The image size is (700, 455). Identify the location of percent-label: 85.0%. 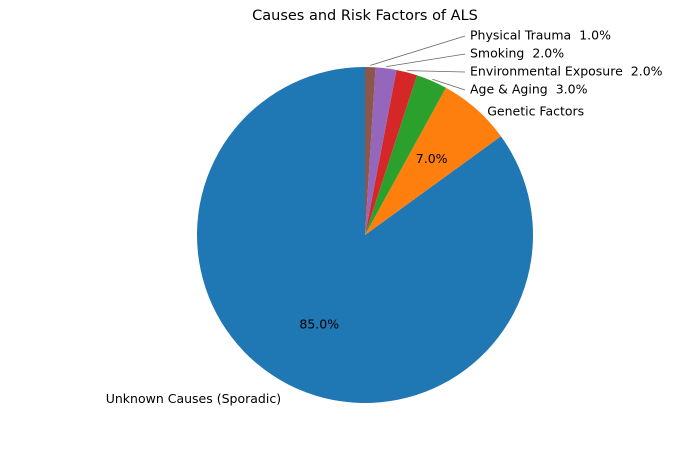
(319, 323).